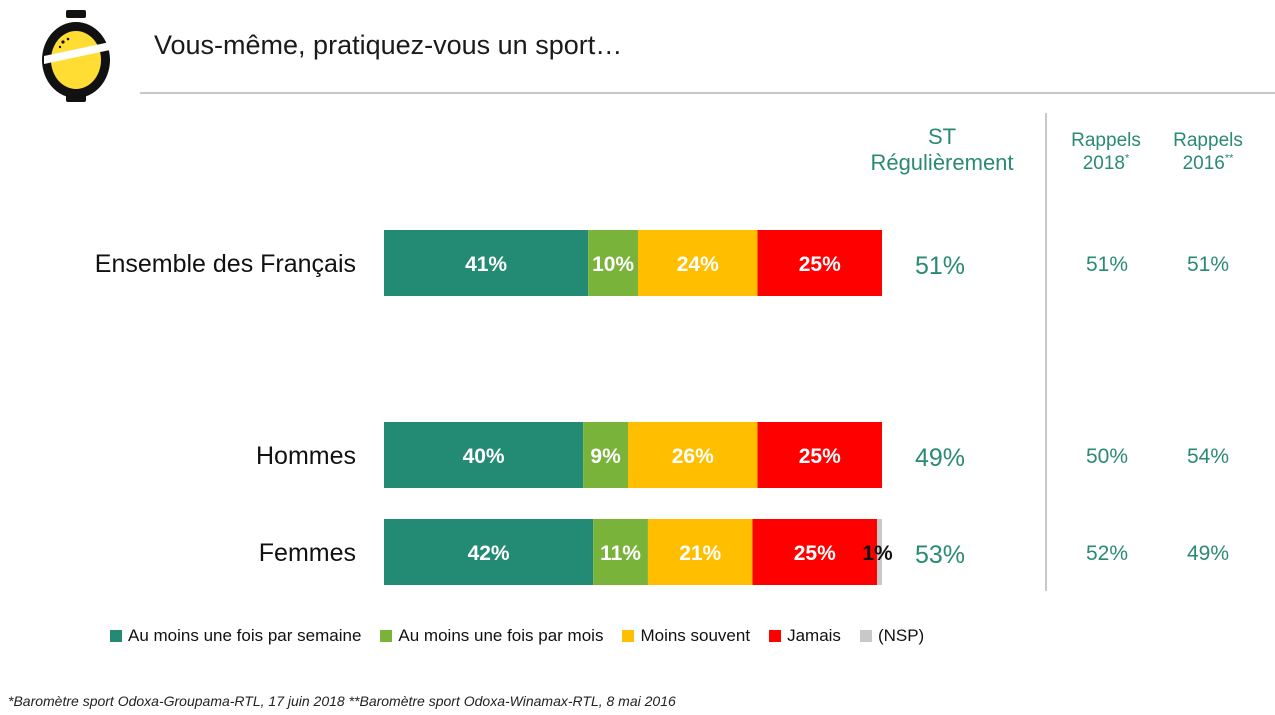  Describe the element at coordinates (707, 93) in the screenshot. I see `title-divider` at that location.